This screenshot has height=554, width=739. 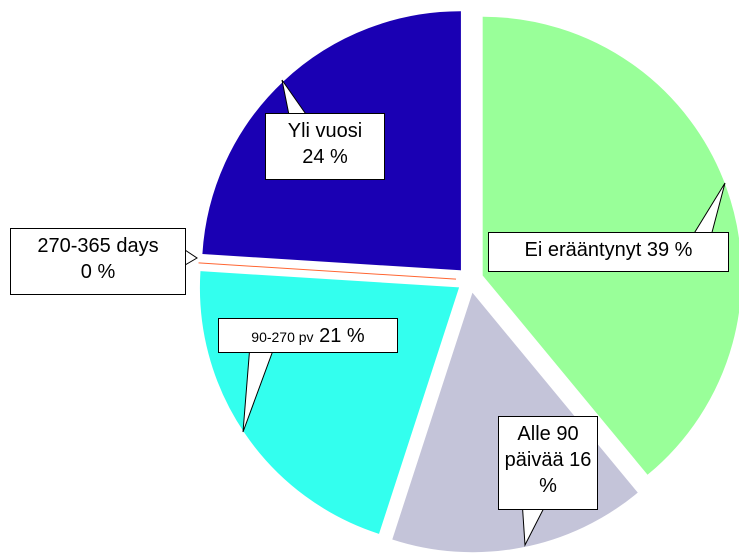 I want to click on category-label: 270-365 days, so click(x=98, y=246).